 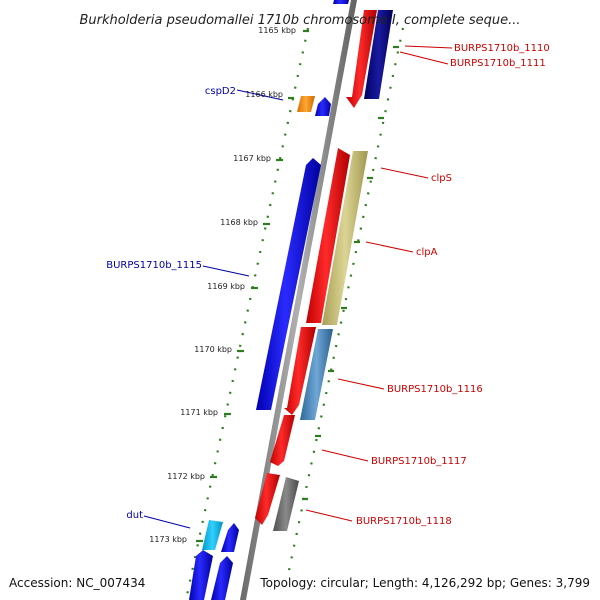 I want to click on label-clpa: clpA, so click(x=427, y=252).